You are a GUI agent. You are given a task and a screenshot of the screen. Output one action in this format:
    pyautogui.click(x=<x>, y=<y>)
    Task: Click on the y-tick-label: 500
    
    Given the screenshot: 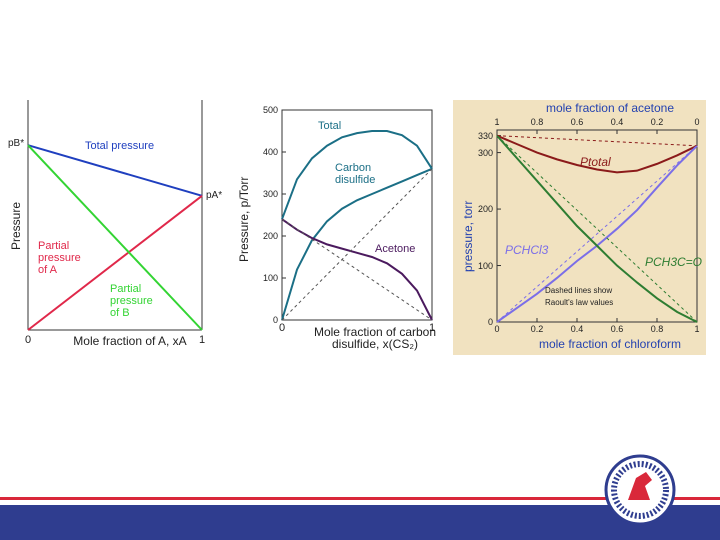 What is the action you would take?
    pyautogui.click(x=270, y=110)
    